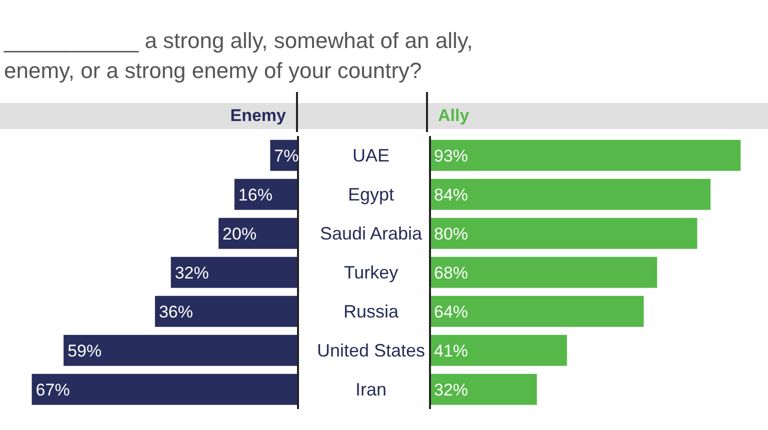  Describe the element at coordinates (238, 56) in the screenshot. I see `chart-title: ___________ a strong ally, somewhat of an ally, enemy, or a strong enemy of your country?` at that location.